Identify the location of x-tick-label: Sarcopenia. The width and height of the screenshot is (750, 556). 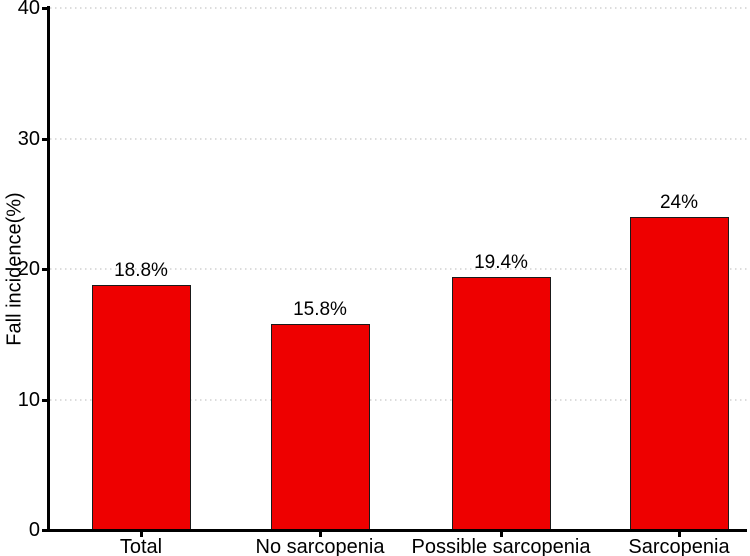
(679, 546).